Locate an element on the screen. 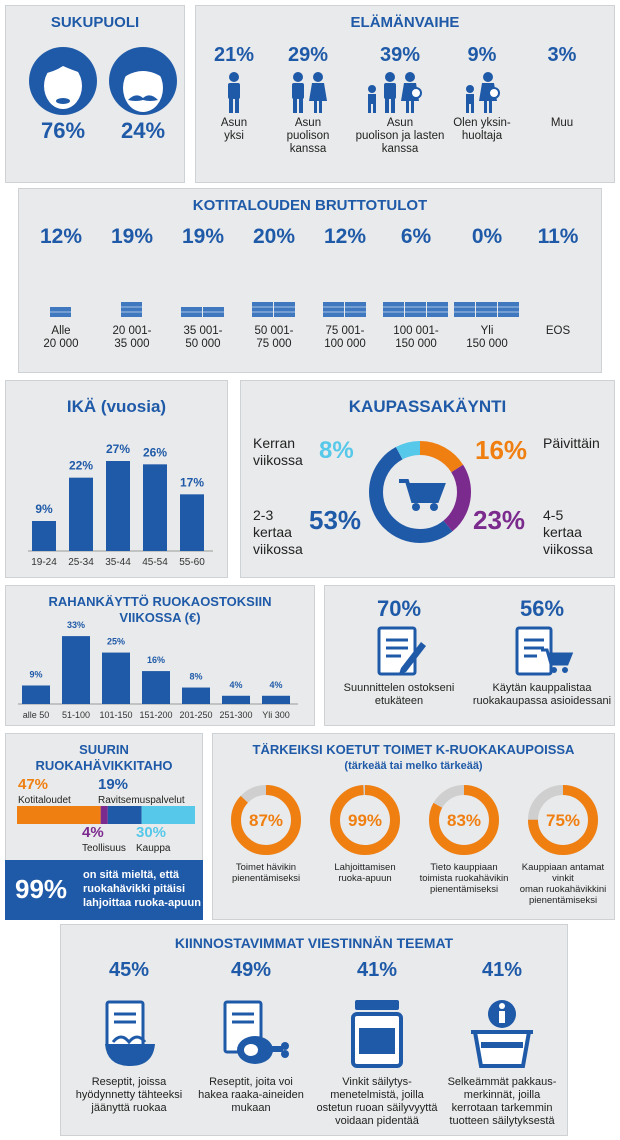  single-person-icon is located at coordinates (234, 92).